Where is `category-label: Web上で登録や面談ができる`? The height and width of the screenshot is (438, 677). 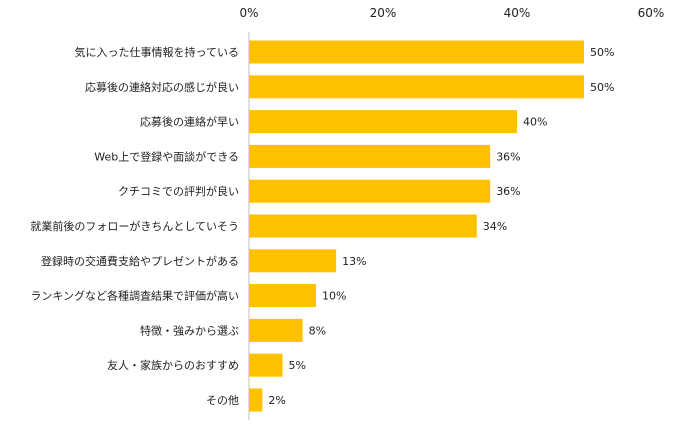
category-label: Web上で登録や面談ができる is located at coordinates (166, 156).